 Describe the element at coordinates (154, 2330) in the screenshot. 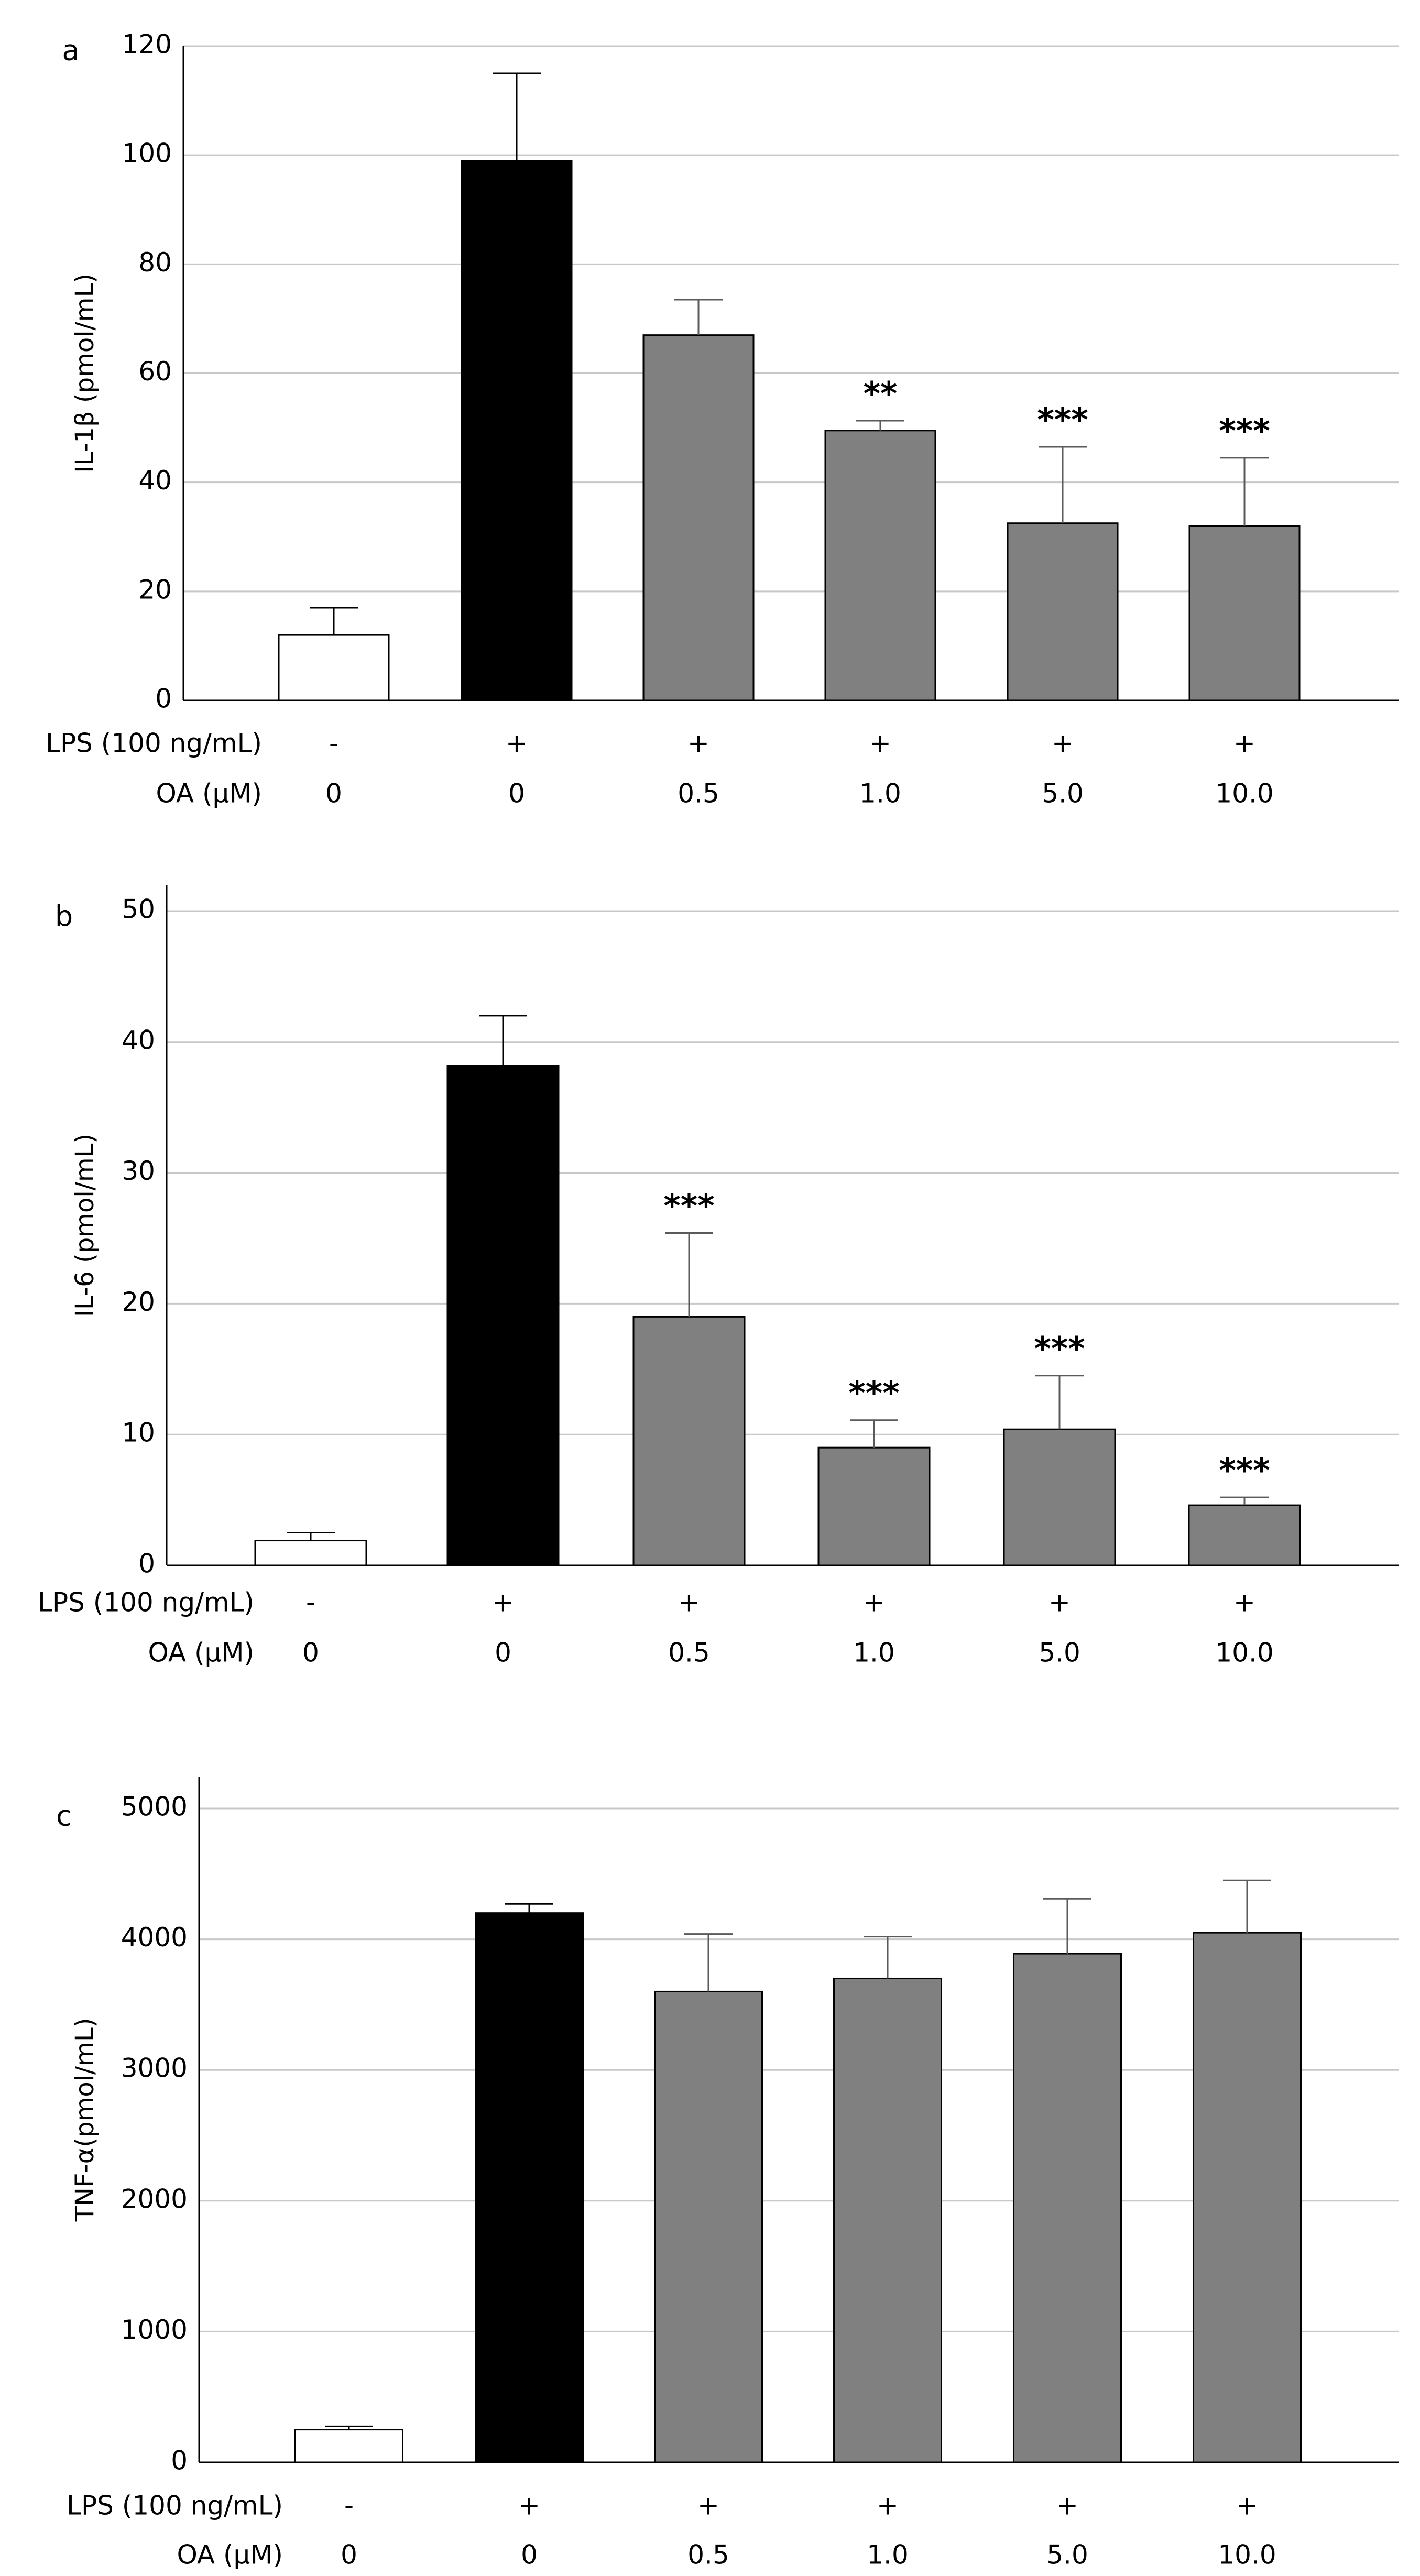

I see `y-tick-label: 1000` at that location.